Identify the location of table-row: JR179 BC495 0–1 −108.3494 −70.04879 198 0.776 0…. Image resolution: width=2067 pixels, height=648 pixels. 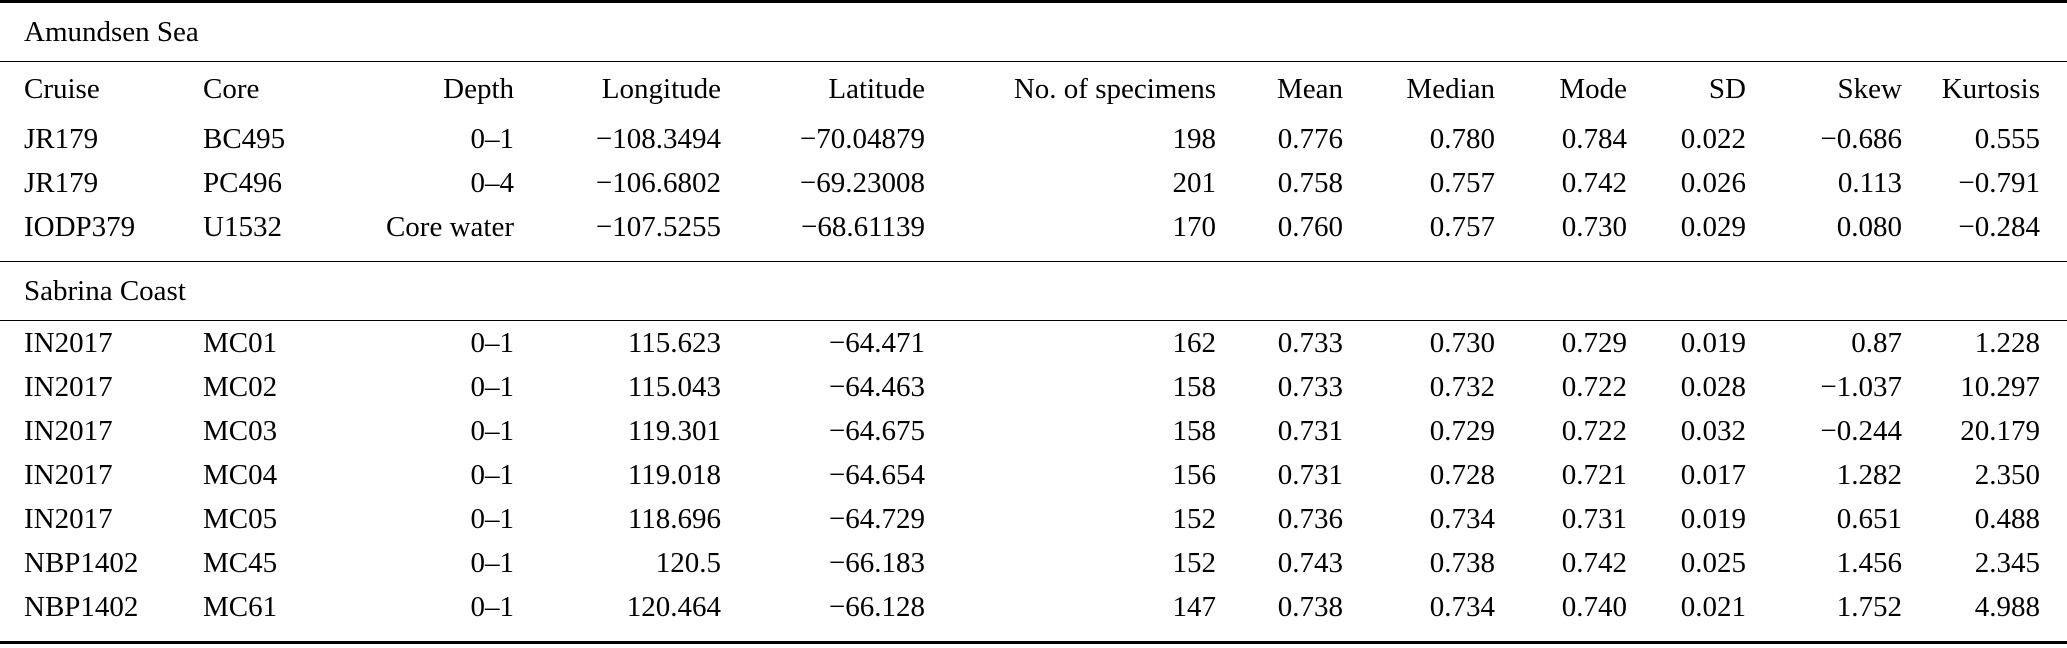
(1033, 139).